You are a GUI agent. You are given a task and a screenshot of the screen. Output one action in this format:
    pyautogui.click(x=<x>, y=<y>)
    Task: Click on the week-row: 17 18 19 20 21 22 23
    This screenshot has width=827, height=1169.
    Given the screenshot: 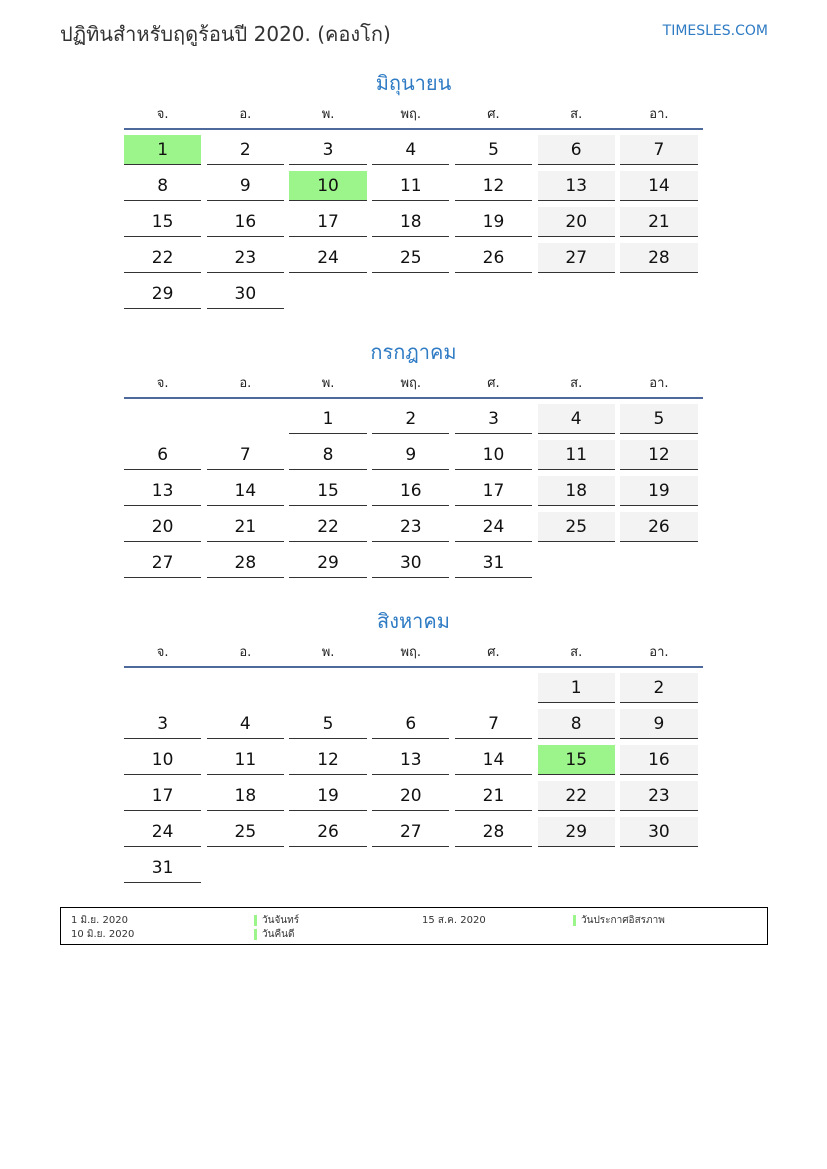 What is the action you would take?
    pyautogui.click(x=413, y=799)
    